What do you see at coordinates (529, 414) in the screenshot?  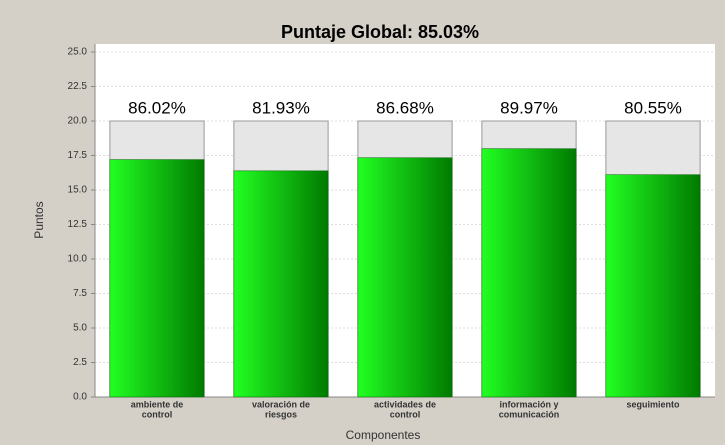 I see `x-tick-label: comunicación` at bounding box center [529, 414].